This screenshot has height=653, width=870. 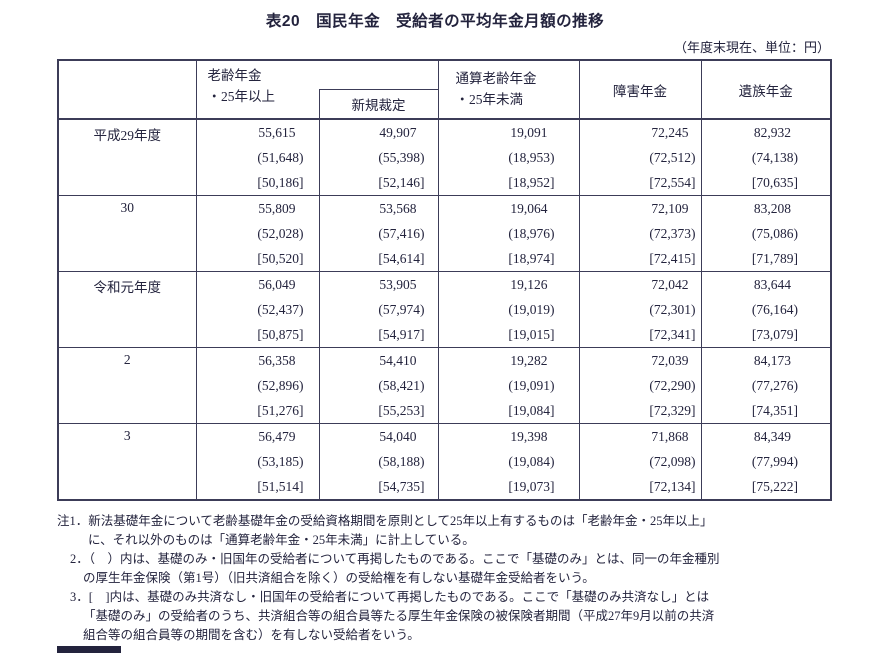 What do you see at coordinates (508, 411) in the screenshot?
I see `value-cell: [19,084]` at bounding box center [508, 411].